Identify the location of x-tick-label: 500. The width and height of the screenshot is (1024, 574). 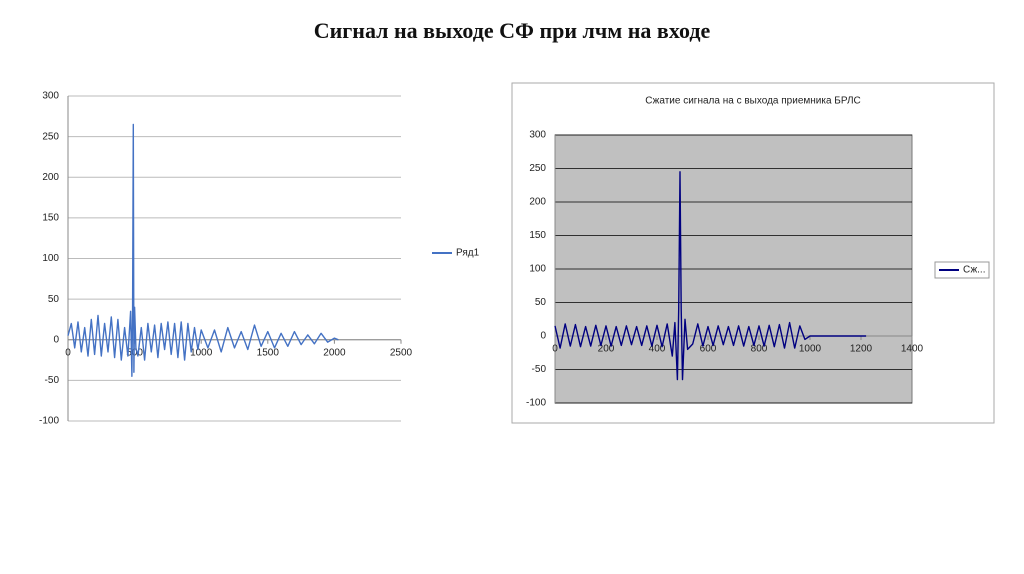
(134, 352).